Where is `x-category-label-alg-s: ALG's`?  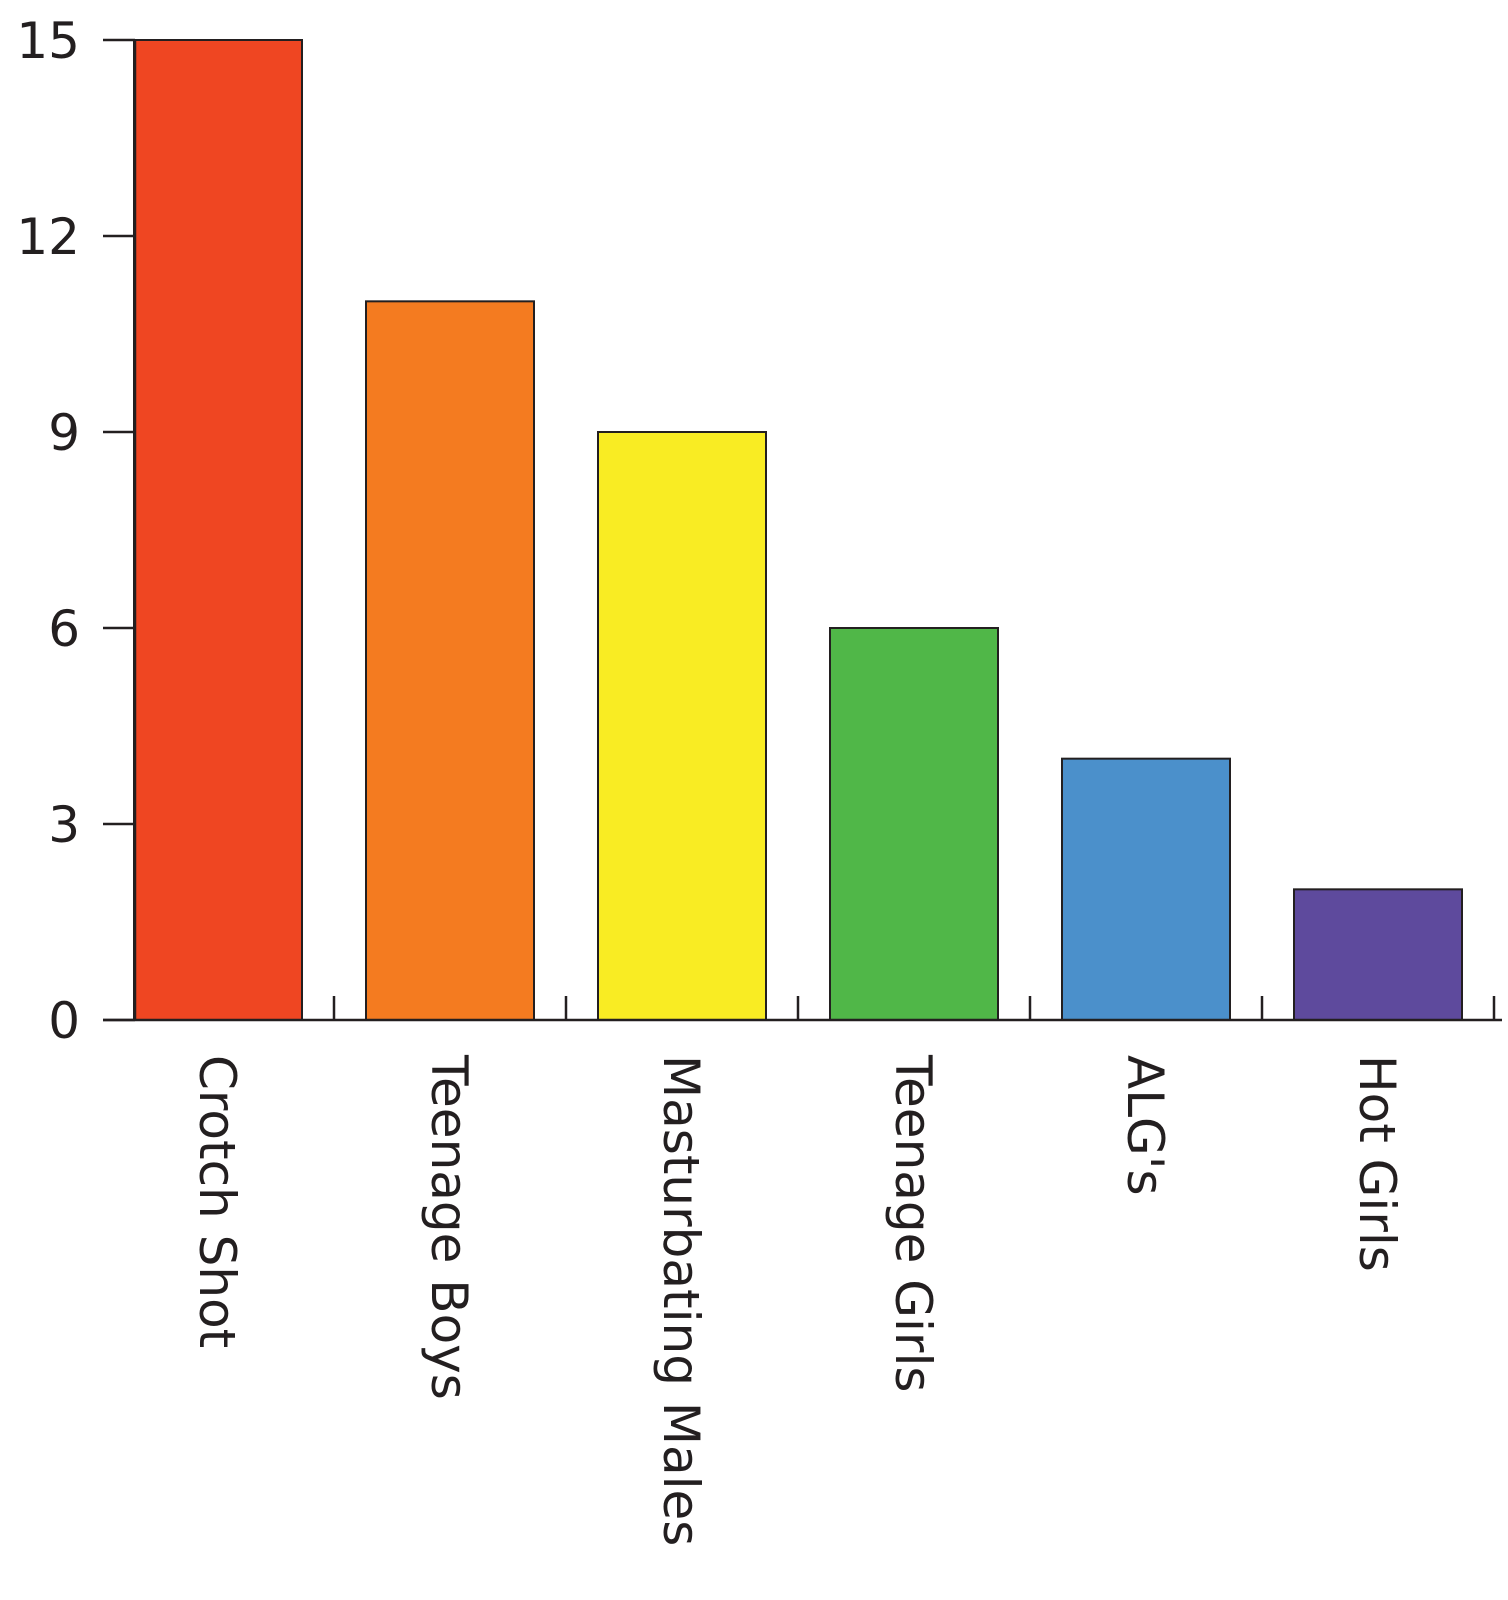 x-category-label-alg-s: ALG's is located at coordinates (1145, 1125).